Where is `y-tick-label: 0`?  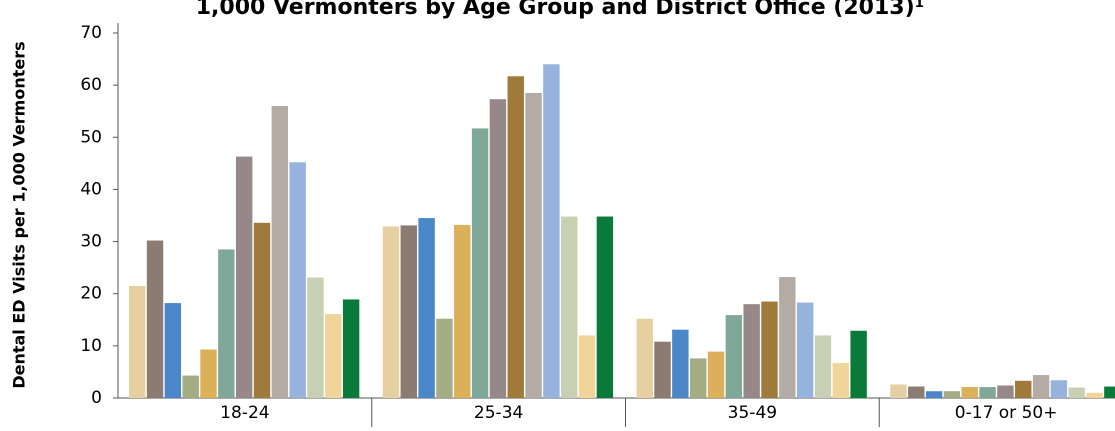 y-tick-label: 0 is located at coordinates (96, 398).